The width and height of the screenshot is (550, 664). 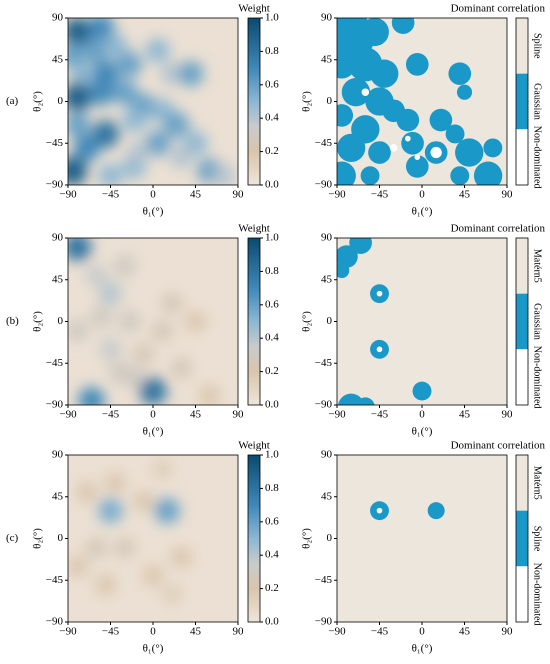 I want to click on colorbar-frame, so click(x=522, y=321).